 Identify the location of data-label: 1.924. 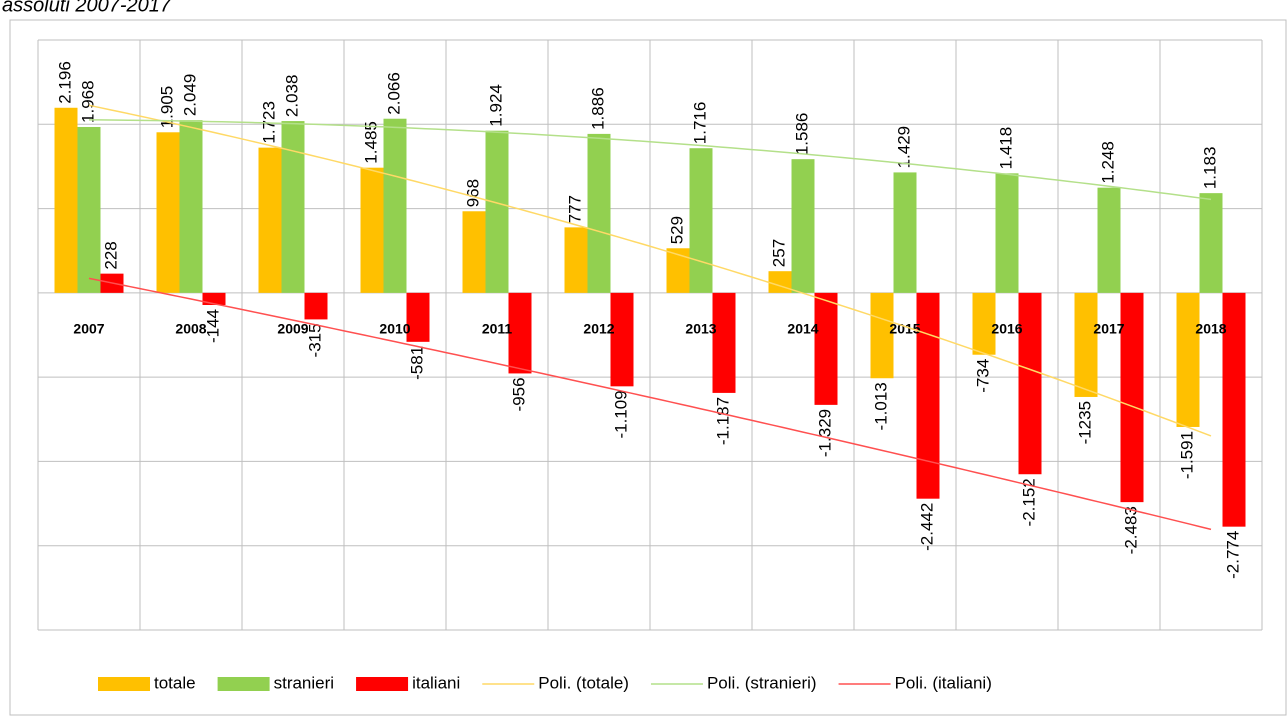
(495, 105).